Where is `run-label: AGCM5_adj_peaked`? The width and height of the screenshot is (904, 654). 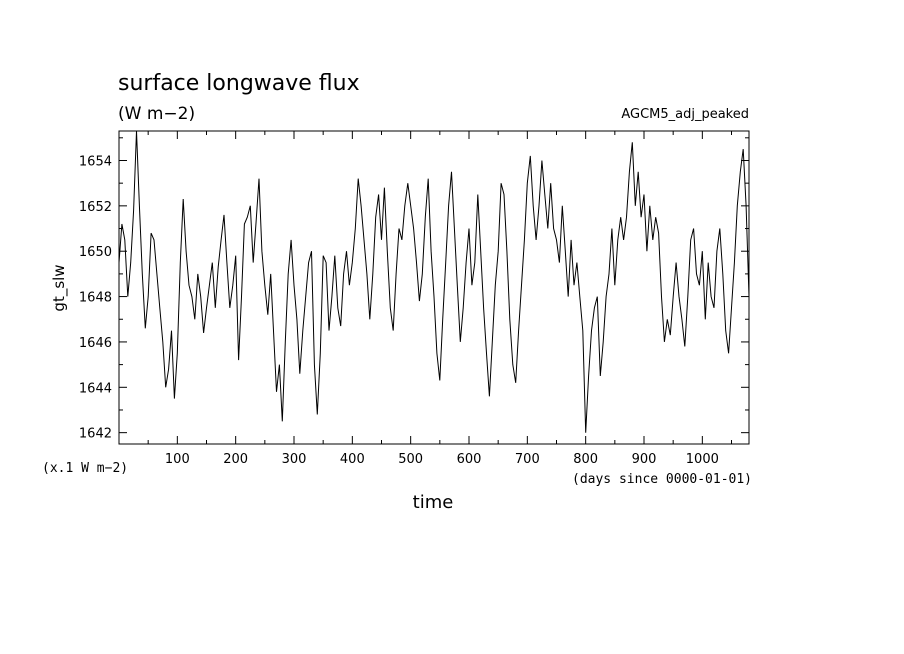 run-label: AGCM5_adj_peaked is located at coordinates (685, 114).